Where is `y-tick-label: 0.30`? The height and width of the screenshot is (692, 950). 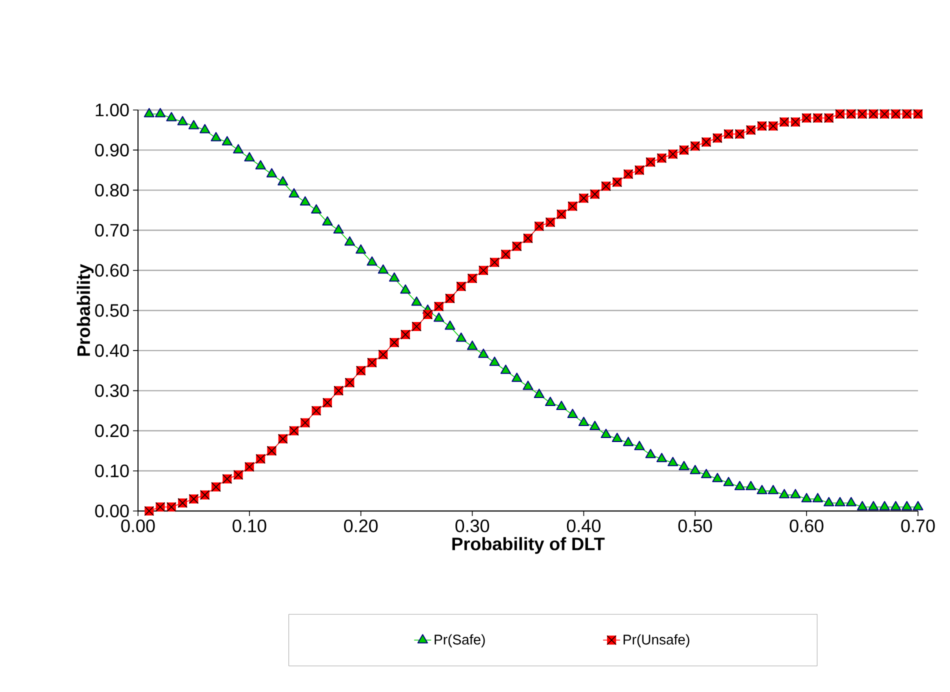
y-tick-label: 0.30 is located at coordinates (112, 391).